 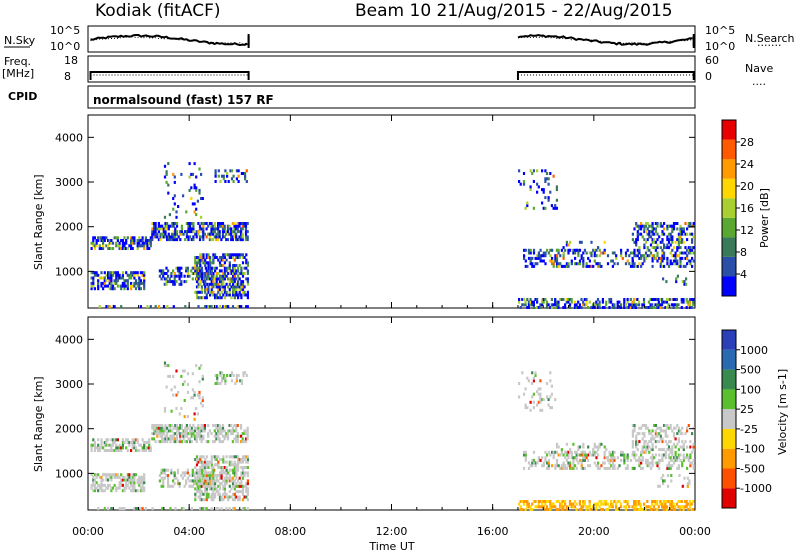 I want to click on freq-right-tick-top: 60, so click(x=712, y=60).